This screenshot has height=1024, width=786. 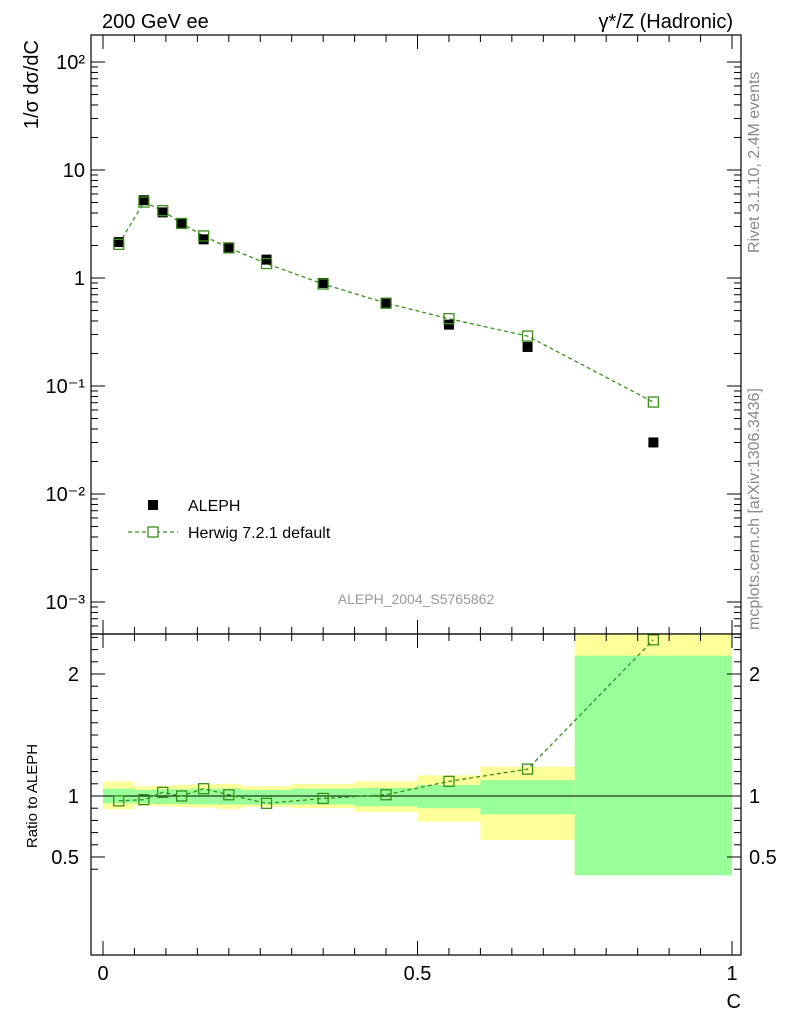 I want to click on legend: ALEPH Herwig 7.2.1 default, so click(x=229, y=520).